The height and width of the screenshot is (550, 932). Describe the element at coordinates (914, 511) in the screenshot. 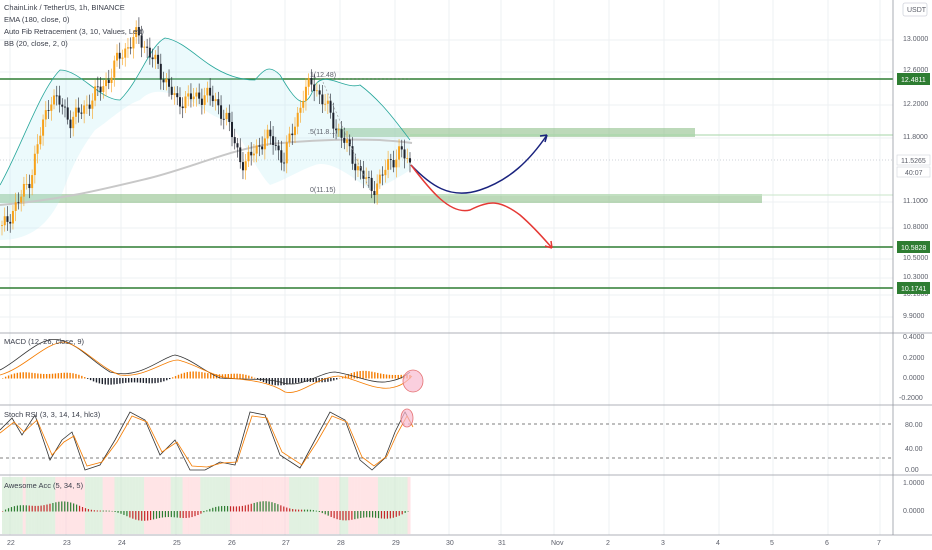

I see `ao-tick: 0.0000` at that location.